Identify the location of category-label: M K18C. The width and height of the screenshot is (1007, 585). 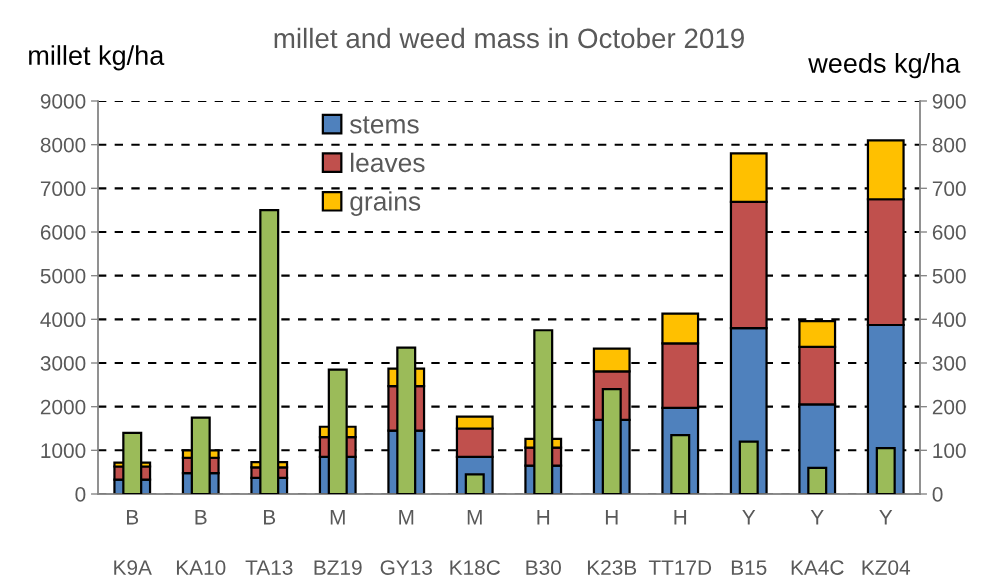
(475, 542).